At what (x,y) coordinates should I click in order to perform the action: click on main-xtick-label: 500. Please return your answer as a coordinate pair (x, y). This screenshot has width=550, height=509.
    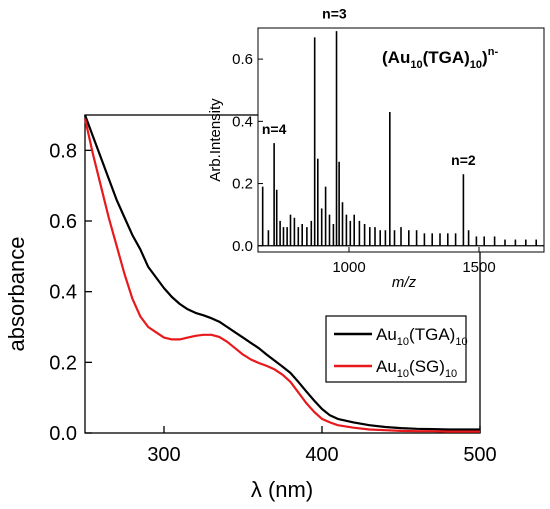
    Looking at the image, I should click on (479, 455).